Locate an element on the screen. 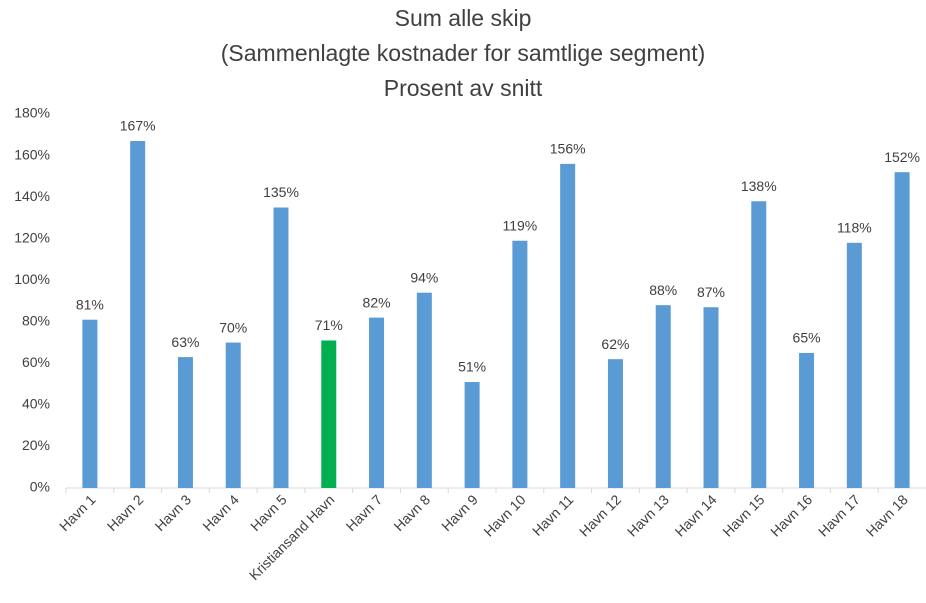 The width and height of the screenshot is (926, 603). chart-title: Prosent av snitt is located at coordinates (463, 88).